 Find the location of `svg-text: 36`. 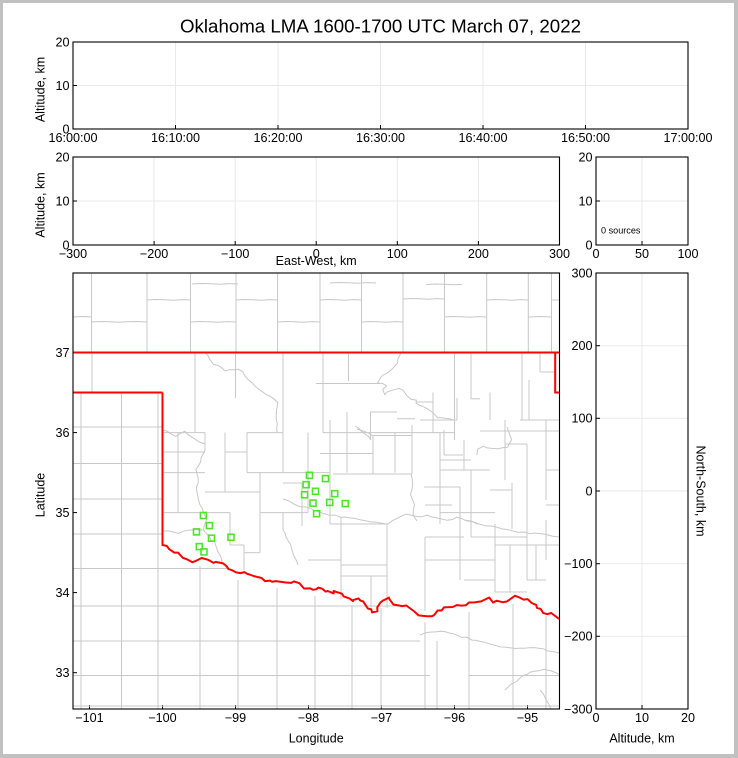

svg-text: 36 is located at coordinates (62, 433).